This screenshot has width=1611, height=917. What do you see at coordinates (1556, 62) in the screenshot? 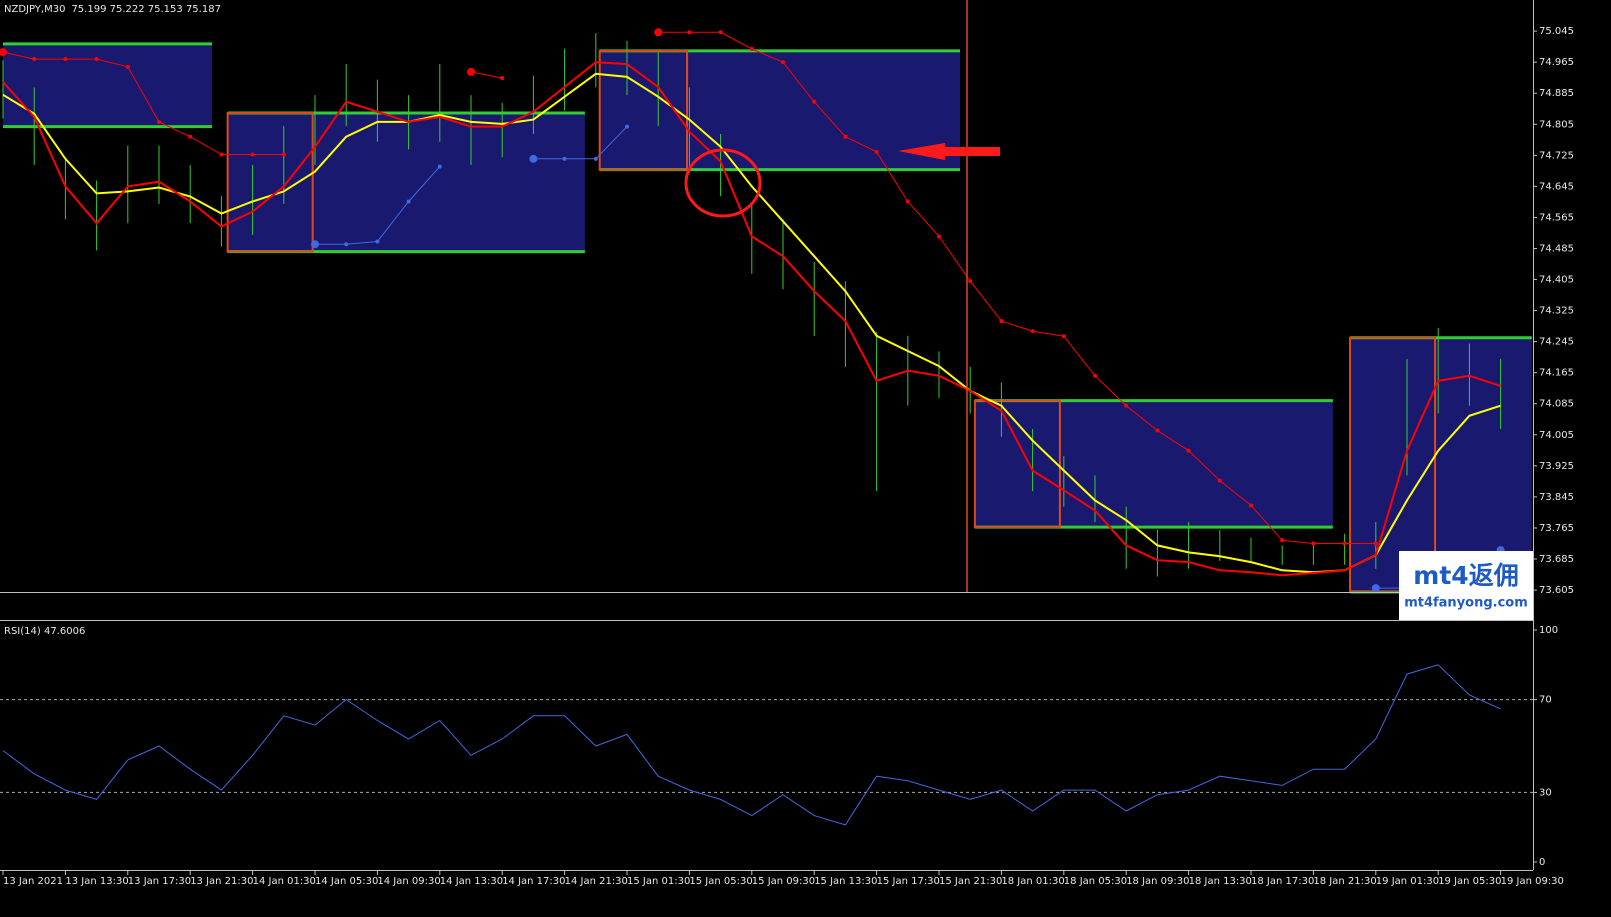
I see `y-tick-label: 74.965` at bounding box center [1556, 62].